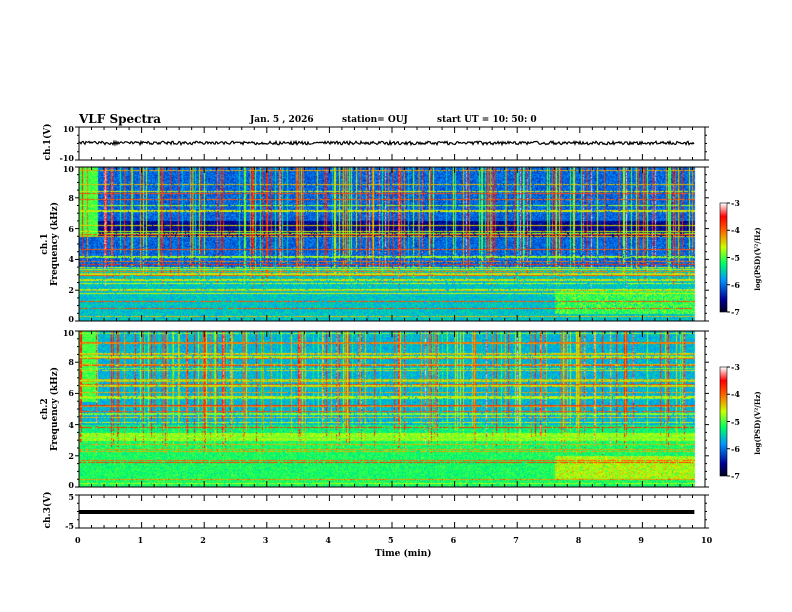 The height and width of the screenshot is (612, 792). I want to click on x-tick-label: 8, so click(578, 540).